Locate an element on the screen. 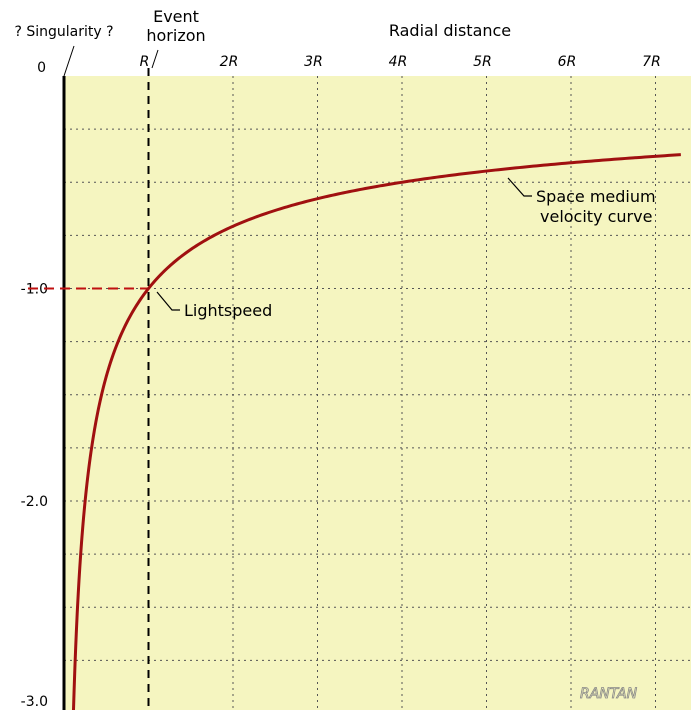  singularity-label: ? Singularity ? is located at coordinates (63, 32).